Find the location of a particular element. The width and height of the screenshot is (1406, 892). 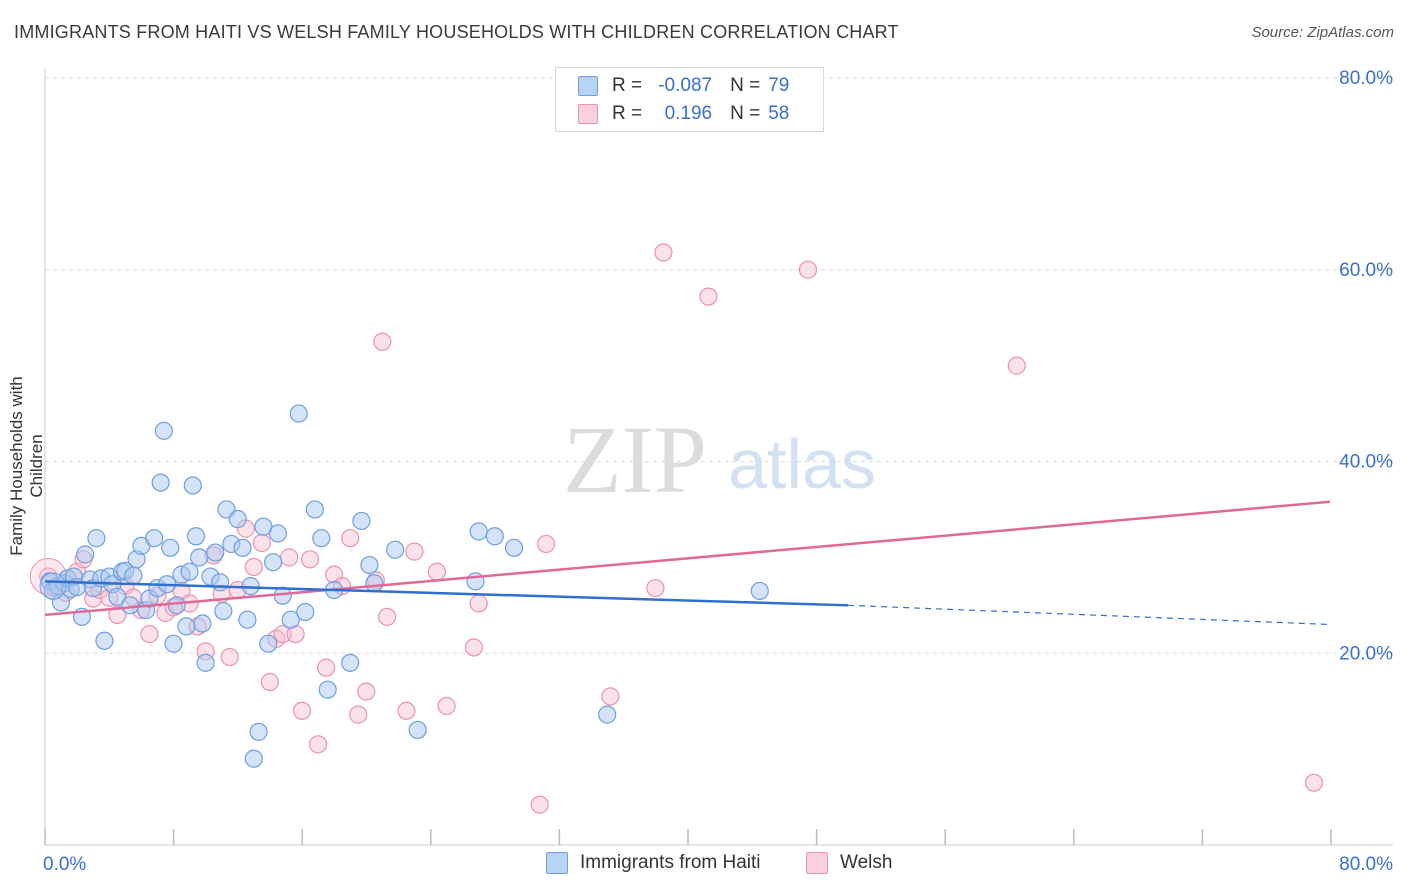

series-legend: Immigrants from Haiti Welsh is located at coordinates (703, 865).